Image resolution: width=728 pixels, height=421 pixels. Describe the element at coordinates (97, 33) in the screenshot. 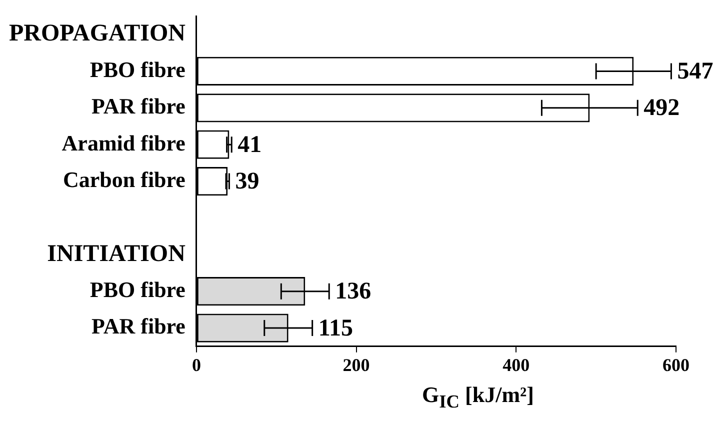

I see `y-tick-label: PROPAGATION` at that location.